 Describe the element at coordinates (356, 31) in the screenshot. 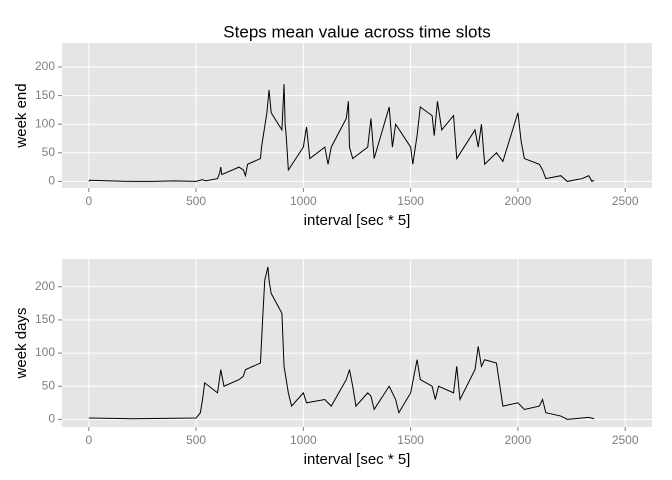

I see `chart-title: Steps mean value across time slots` at that location.